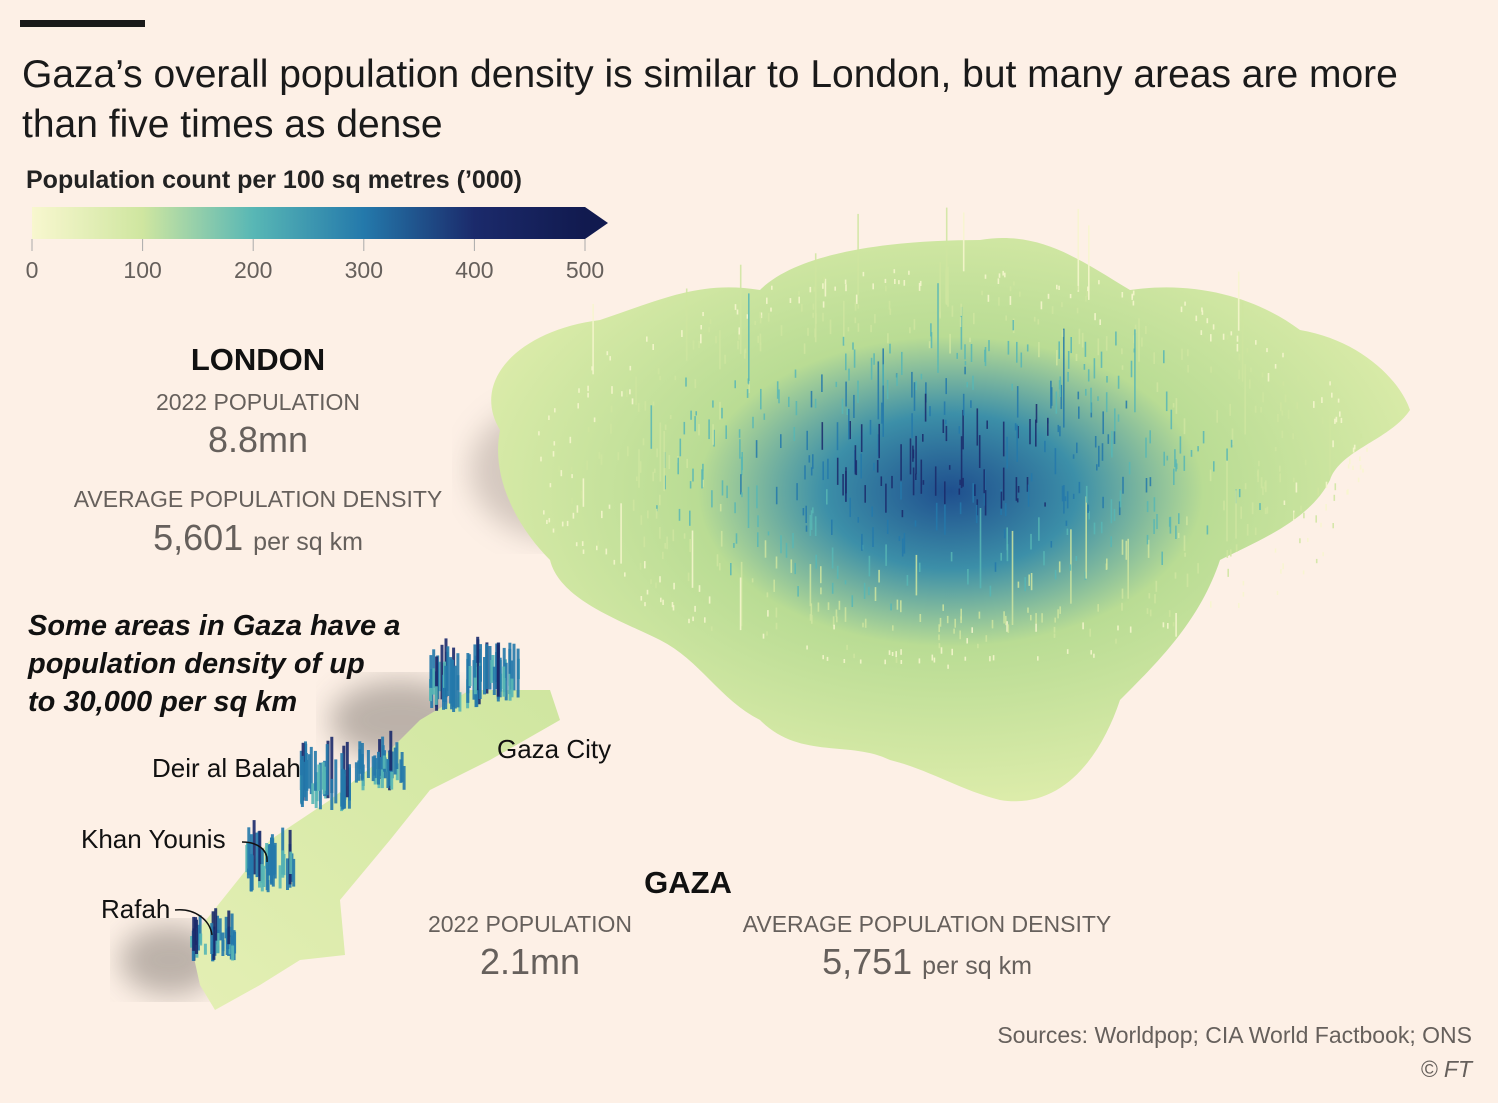 This screenshot has width=1498, height=1103. What do you see at coordinates (32, 270) in the screenshot?
I see `legend-tick-label: 0` at bounding box center [32, 270].